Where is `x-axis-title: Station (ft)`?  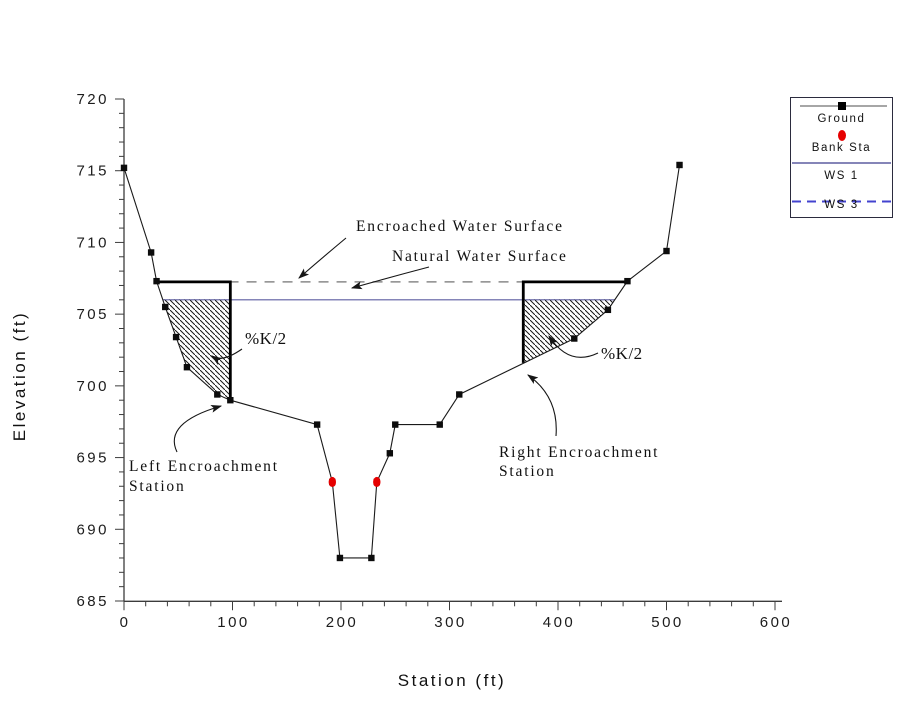
x-axis-title: Station (ft) is located at coordinates (452, 680).